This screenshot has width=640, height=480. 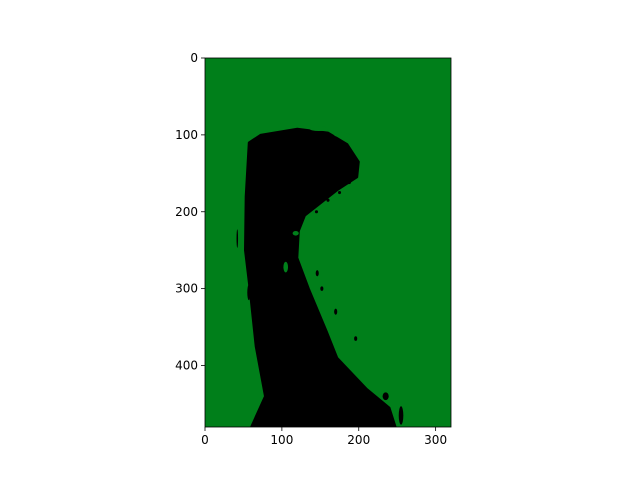 I want to click on x-tick-label-0: 0, so click(x=205, y=440).